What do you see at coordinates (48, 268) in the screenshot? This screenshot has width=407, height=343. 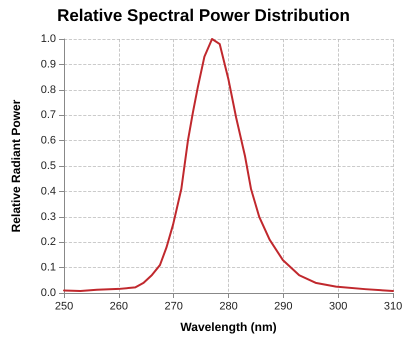 I see `y-tick-label: 0.1` at bounding box center [48, 268].